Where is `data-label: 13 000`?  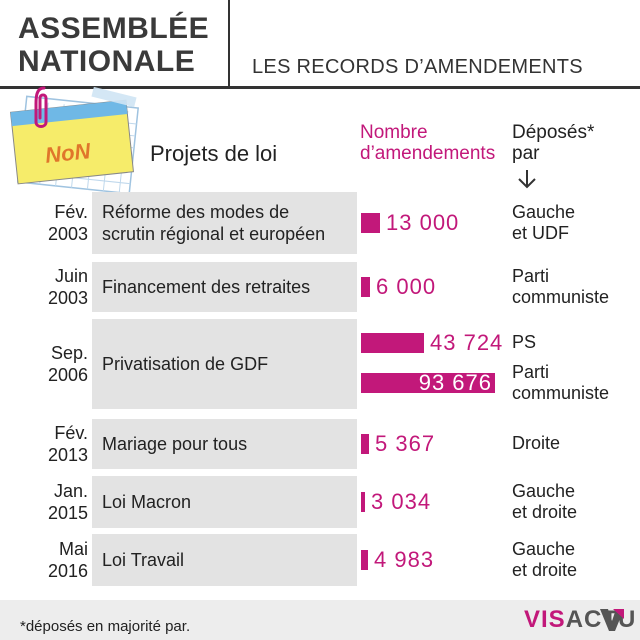
data-label: 13 000 is located at coordinates (423, 222).